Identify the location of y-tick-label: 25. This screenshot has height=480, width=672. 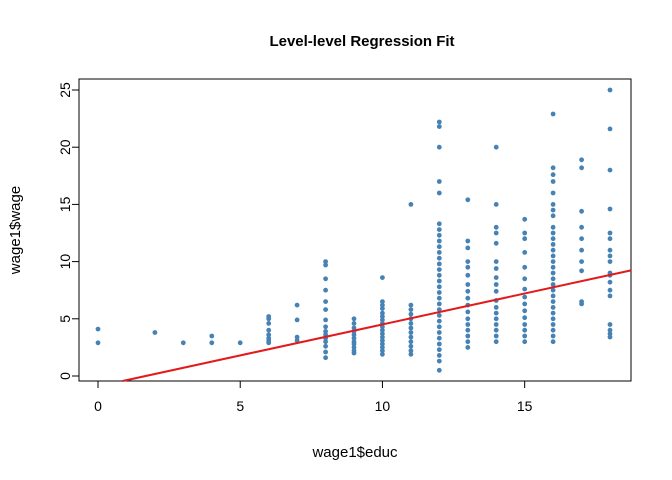
(65, 90).